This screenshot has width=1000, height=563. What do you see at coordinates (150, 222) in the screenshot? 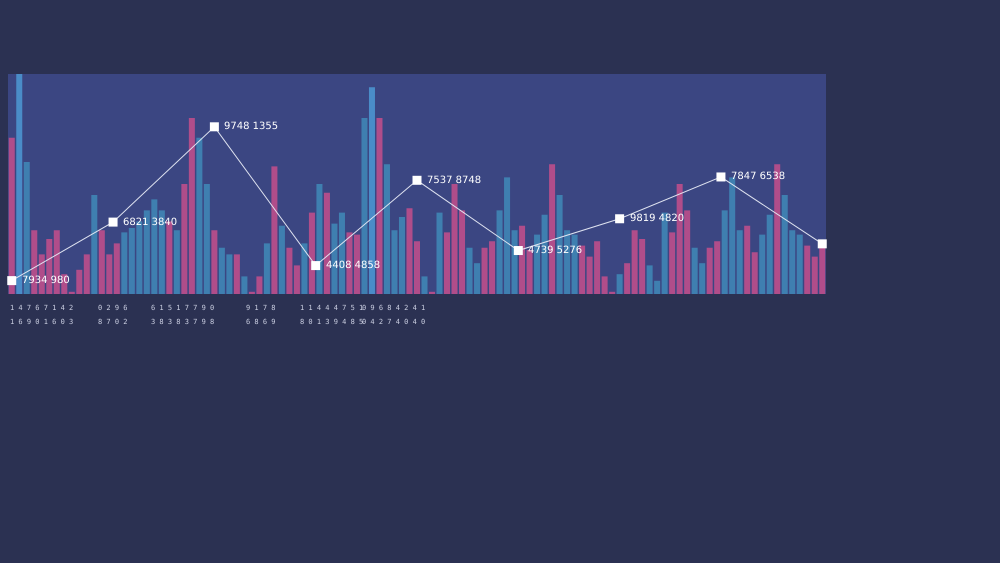
I see `annotation: 6821 3840` at bounding box center [150, 222].